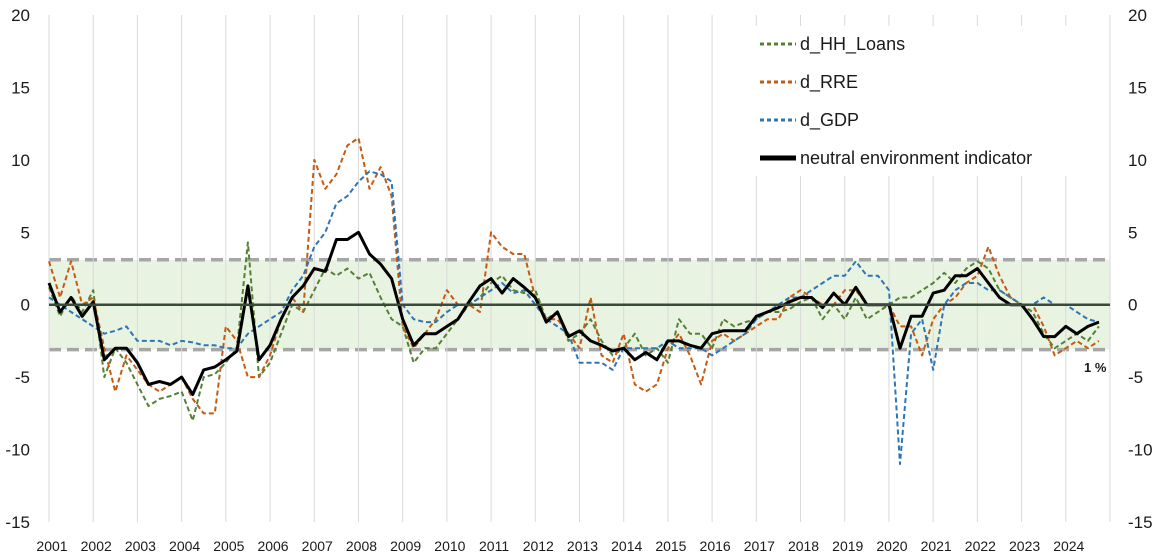 This screenshot has width=1172, height=559. What do you see at coordinates (228, 546) in the screenshot?
I see `x-tick-label: 2005` at bounding box center [228, 546].